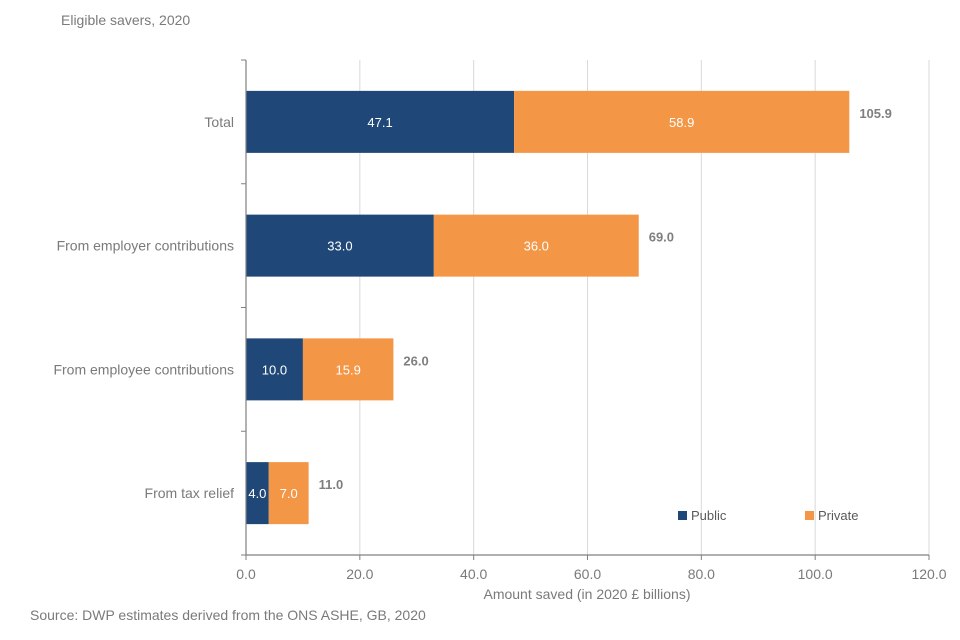 The width and height of the screenshot is (960, 640). I want to click on total-label: 11.0, so click(331, 484).